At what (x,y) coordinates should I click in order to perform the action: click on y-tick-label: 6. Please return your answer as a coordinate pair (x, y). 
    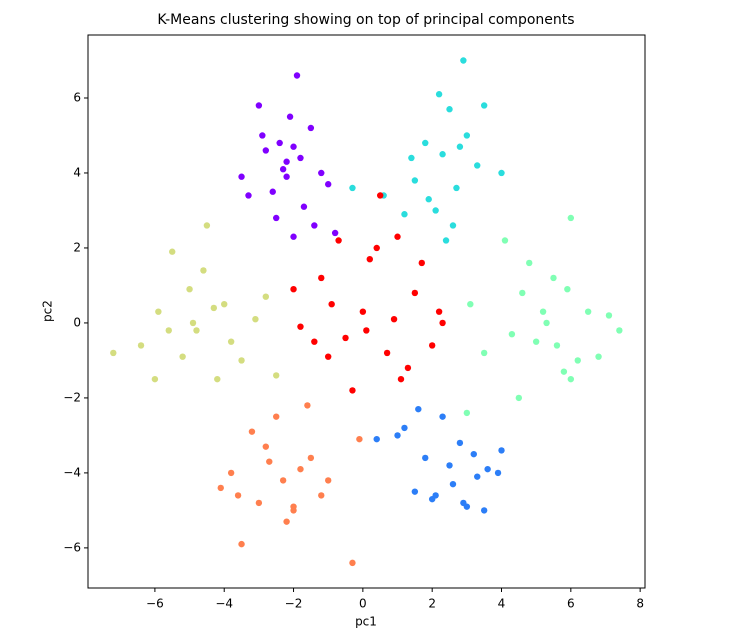
    Looking at the image, I should click on (77, 97).